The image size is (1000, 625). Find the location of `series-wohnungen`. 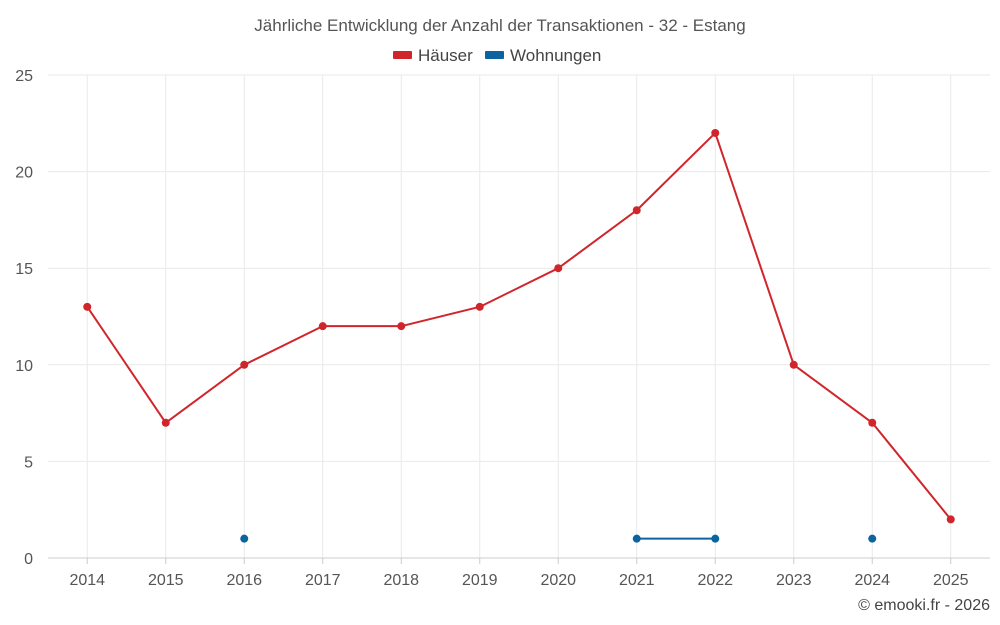

series-wohnungen is located at coordinates (558, 538).